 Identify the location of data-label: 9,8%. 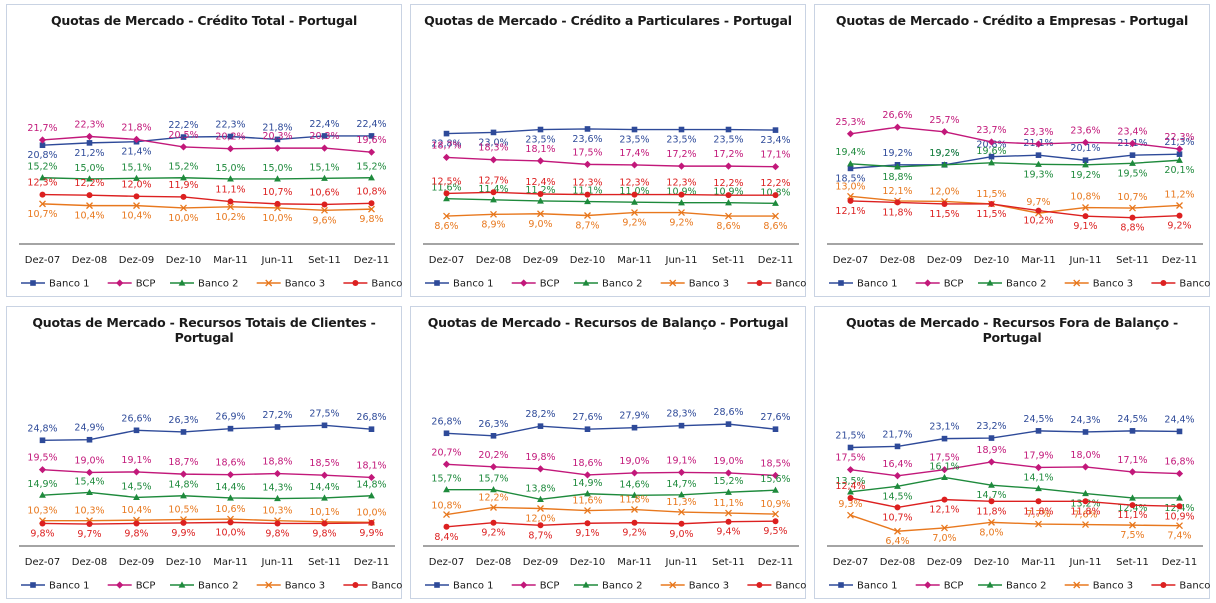
(324, 533).